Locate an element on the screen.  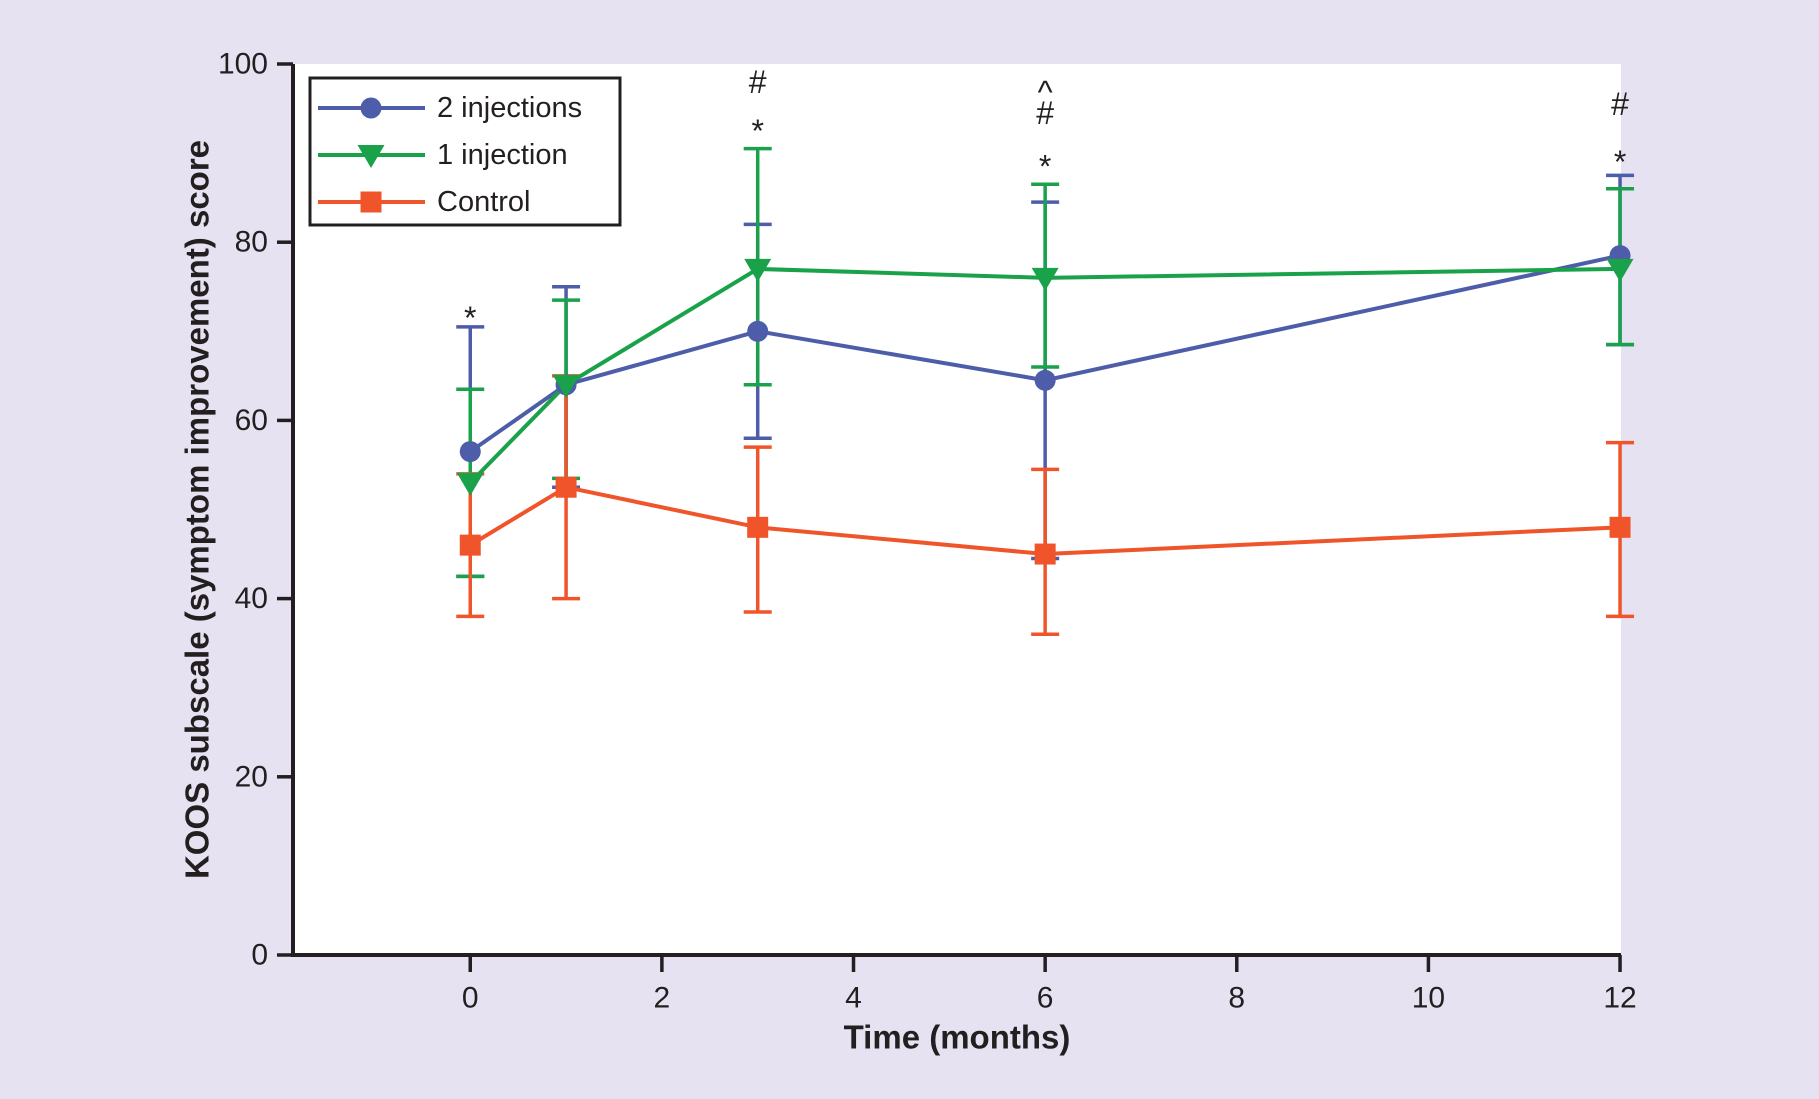
y-tick-label: 0 is located at coordinates (259, 955).